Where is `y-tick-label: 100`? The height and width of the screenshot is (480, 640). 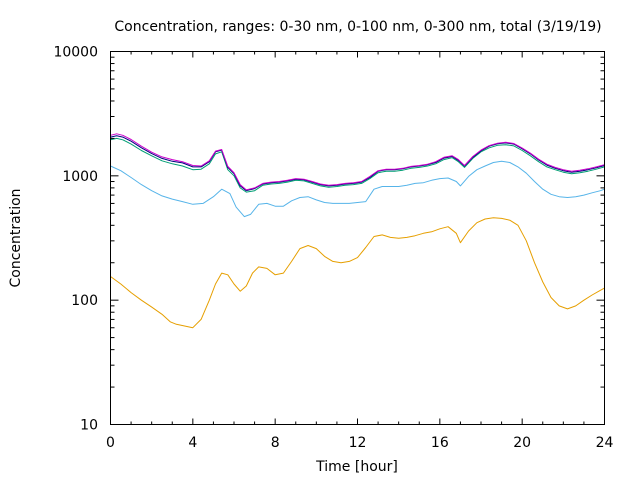
y-tick-label: 100 is located at coordinates (84, 301).